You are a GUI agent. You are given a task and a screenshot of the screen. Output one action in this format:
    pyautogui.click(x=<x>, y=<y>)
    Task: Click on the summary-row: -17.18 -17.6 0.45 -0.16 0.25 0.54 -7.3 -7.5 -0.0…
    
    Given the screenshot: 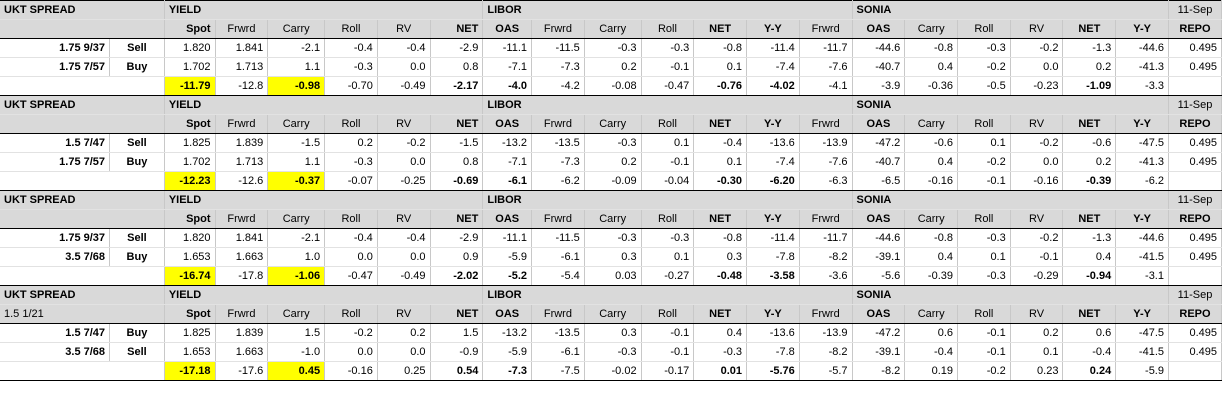 What is the action you would take?
    pyautogui.click(x=611, y=371)
    